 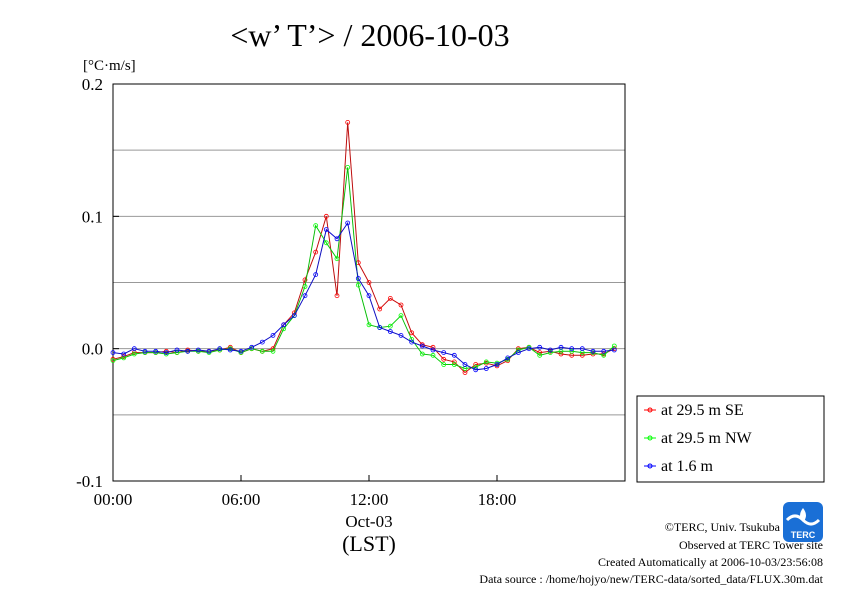 I want to click on y-tick-labels: -0.1 0.0 0.1 0.2, so click(x=97, y=283).